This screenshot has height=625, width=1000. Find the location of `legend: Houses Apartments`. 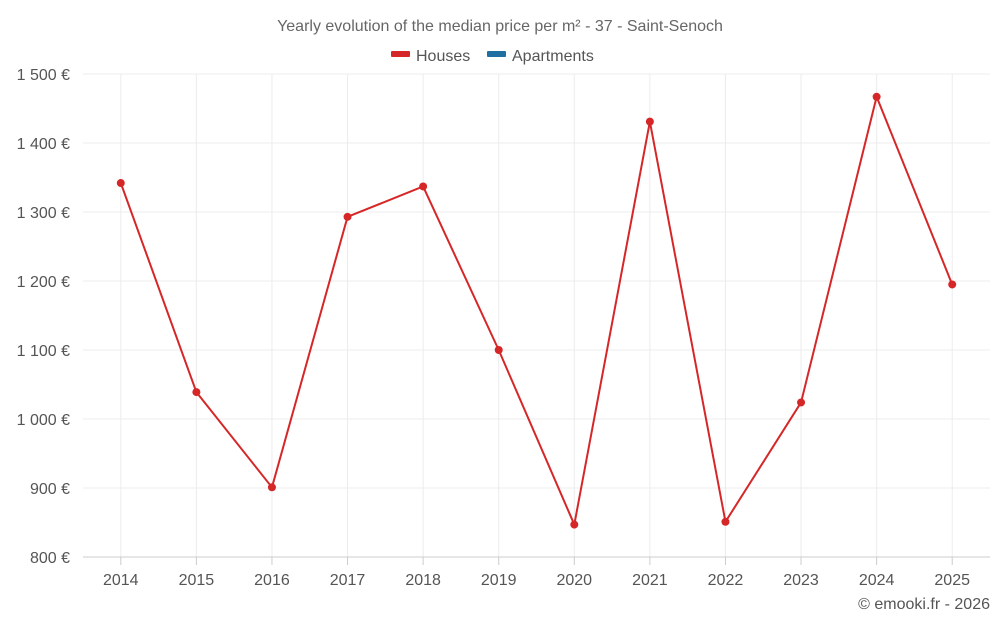

legend: Houses Apartments is located at coordinates (492, 56).